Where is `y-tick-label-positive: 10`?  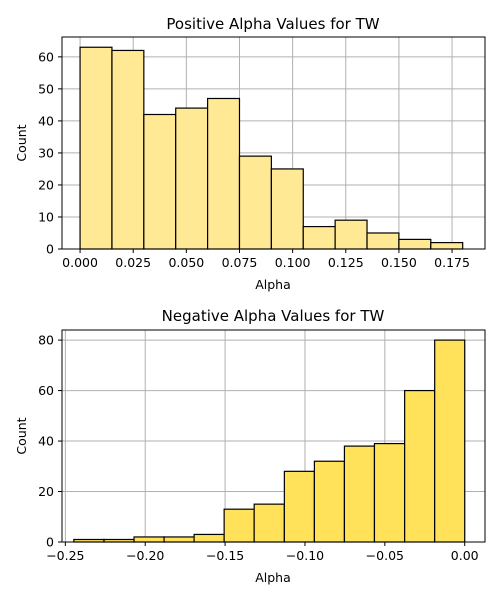 y-tick-label-positive: 10 is located at coordinates (46, 216).